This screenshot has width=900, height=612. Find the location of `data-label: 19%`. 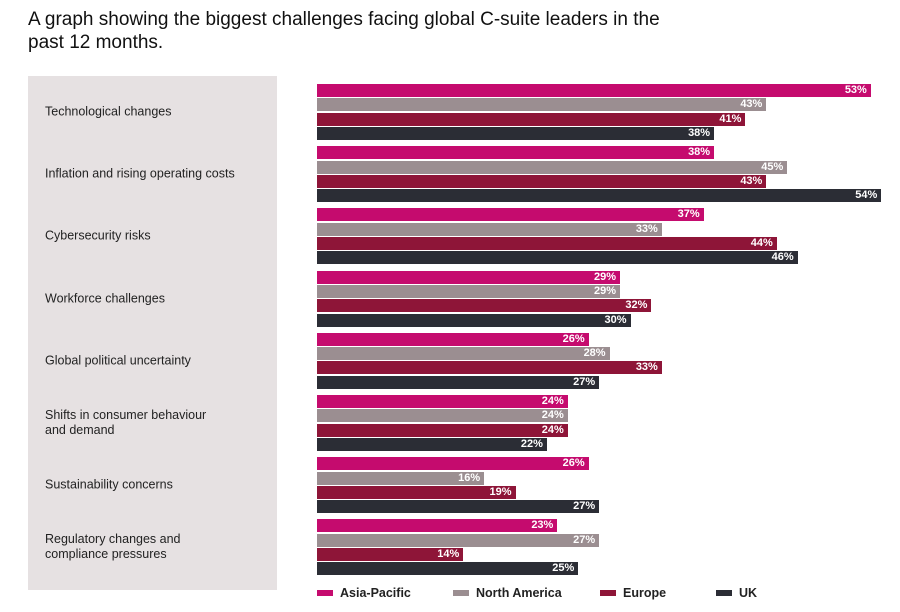

data-label: 19% is located at coordinates (500, 491).